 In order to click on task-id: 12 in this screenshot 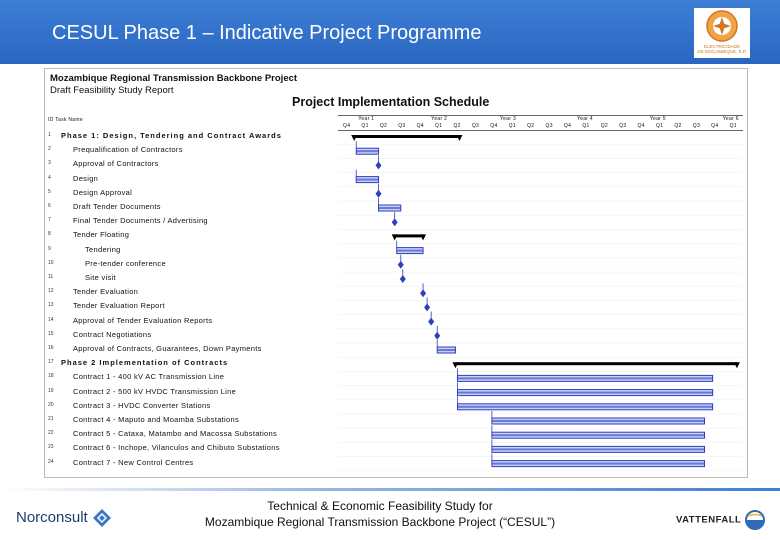, I will do `click(51, 291)`.